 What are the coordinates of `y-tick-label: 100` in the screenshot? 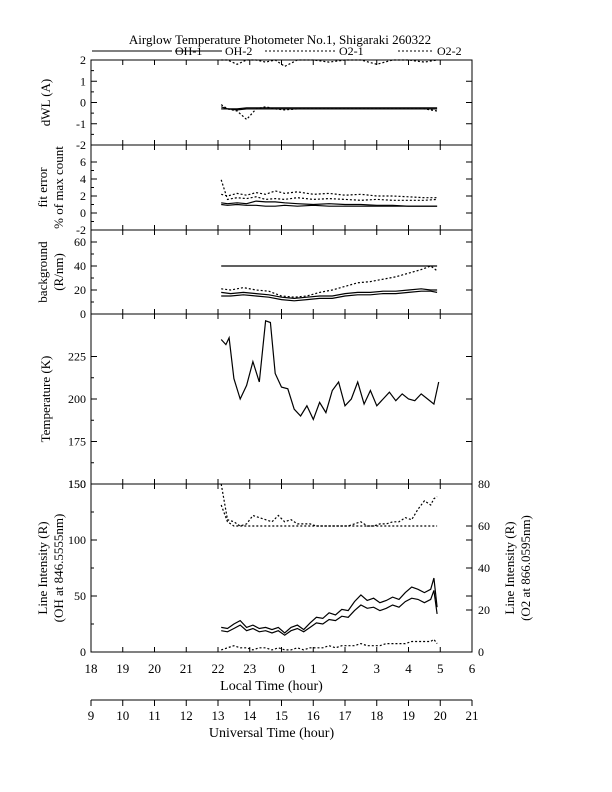 It's located at (77, 540).